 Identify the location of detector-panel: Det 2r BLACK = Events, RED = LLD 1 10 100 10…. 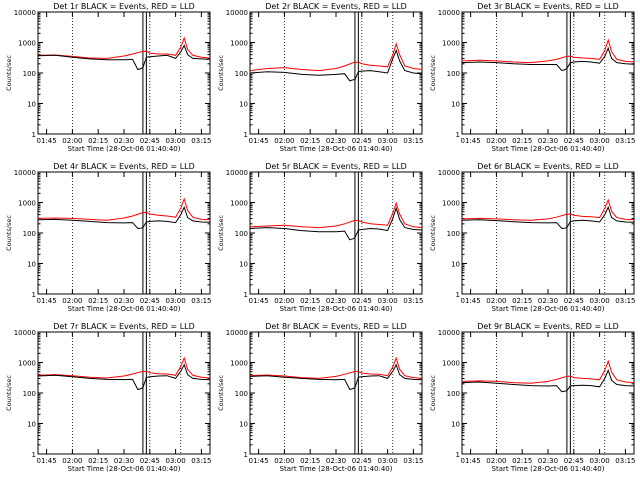
(320, 77).